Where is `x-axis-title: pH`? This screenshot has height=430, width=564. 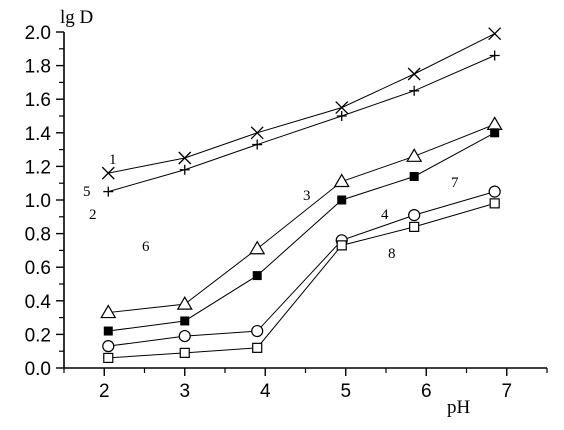 x-axis-title: pH is located at coordinates (459, 407).